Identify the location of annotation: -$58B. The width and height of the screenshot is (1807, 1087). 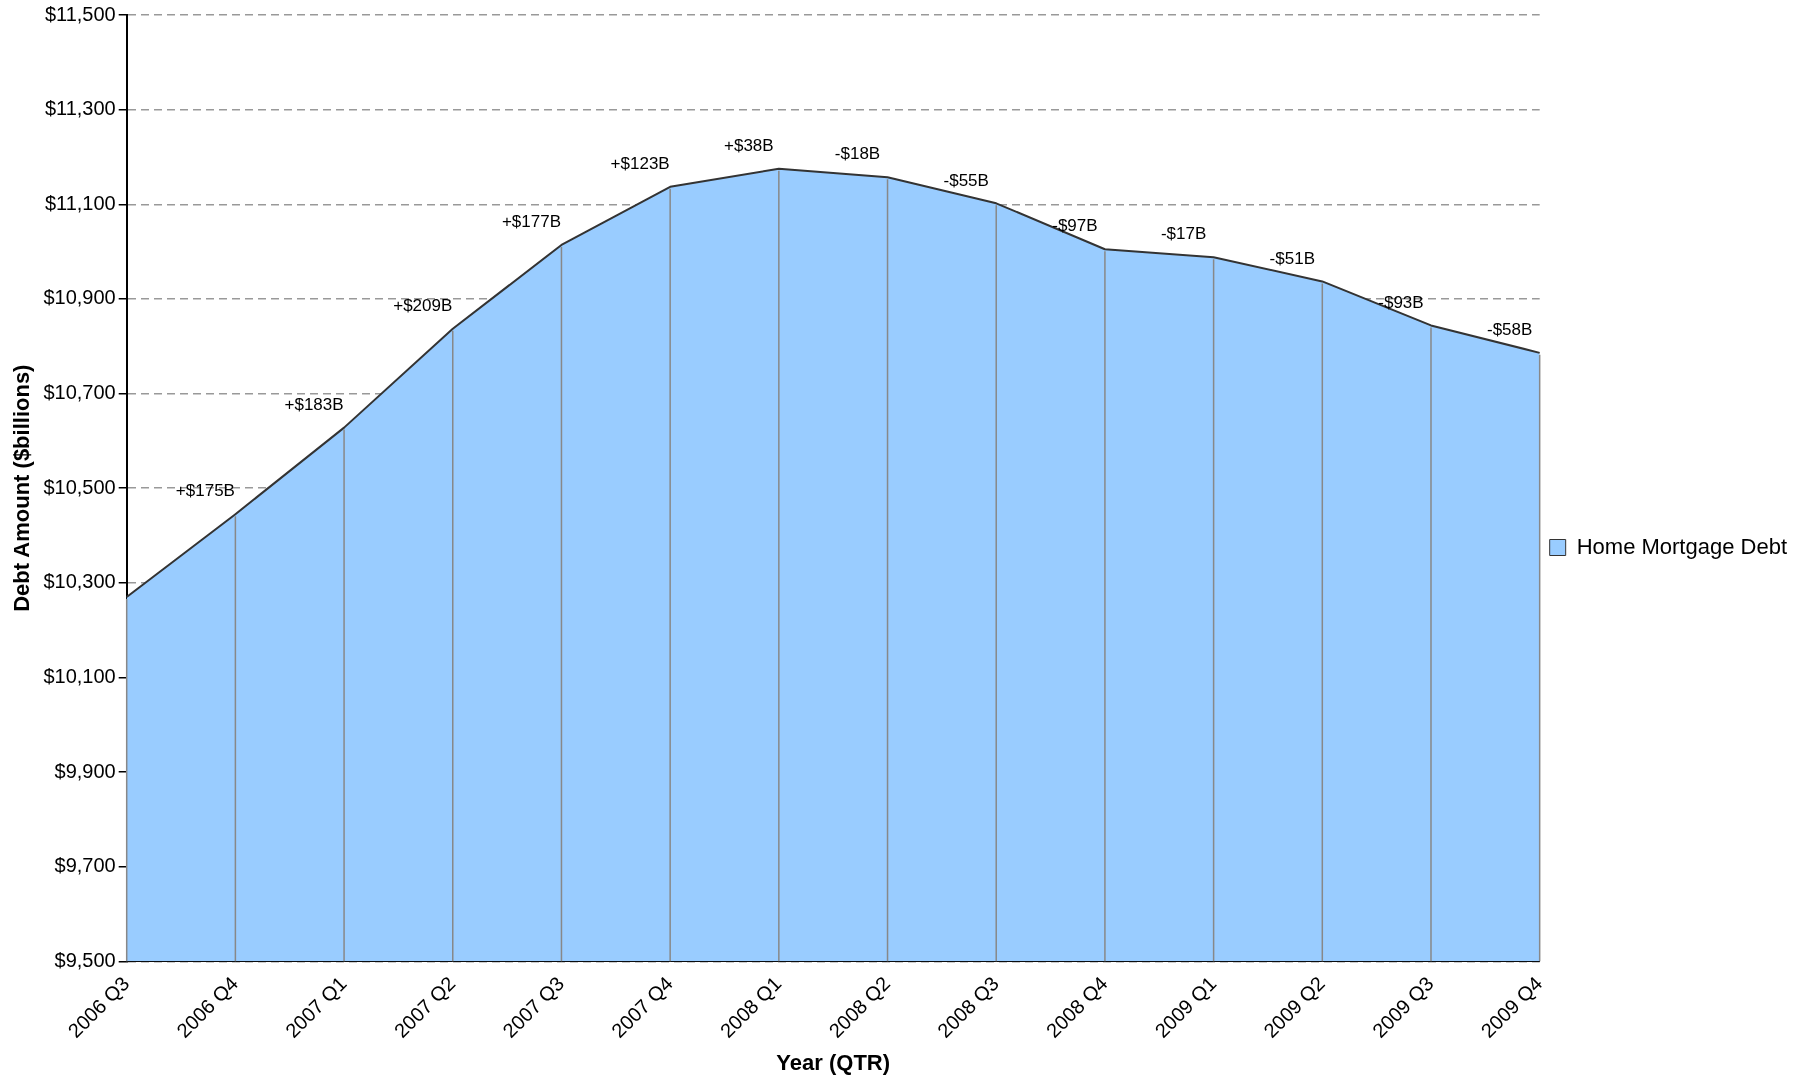
(1509, 330).